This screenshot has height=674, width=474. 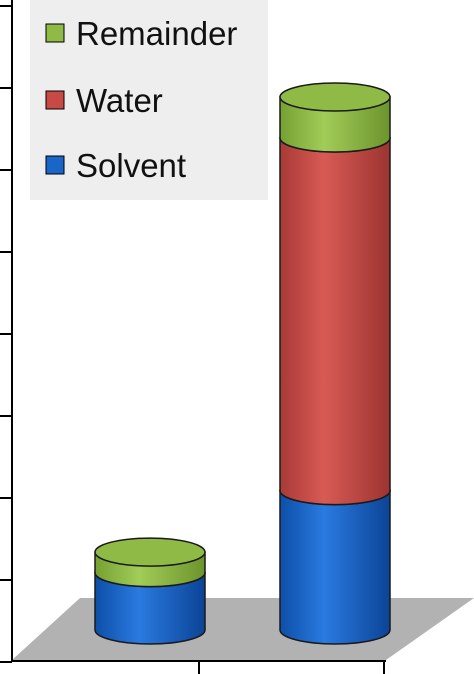 What do you see at coordinates (156, 33) in the screenshot?
I see `legend-label-remainder: Remainder` at bounding box center [156, 33].